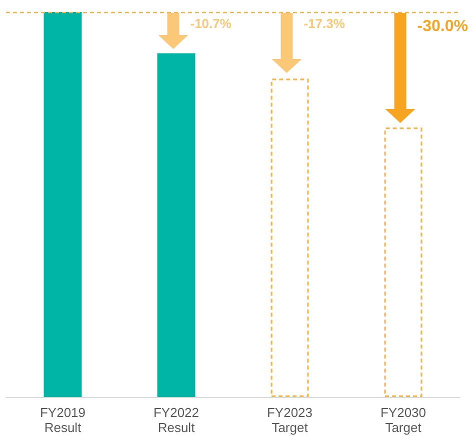  I want to click on x-tick-label: FY2030 Target, so click(403, 420).